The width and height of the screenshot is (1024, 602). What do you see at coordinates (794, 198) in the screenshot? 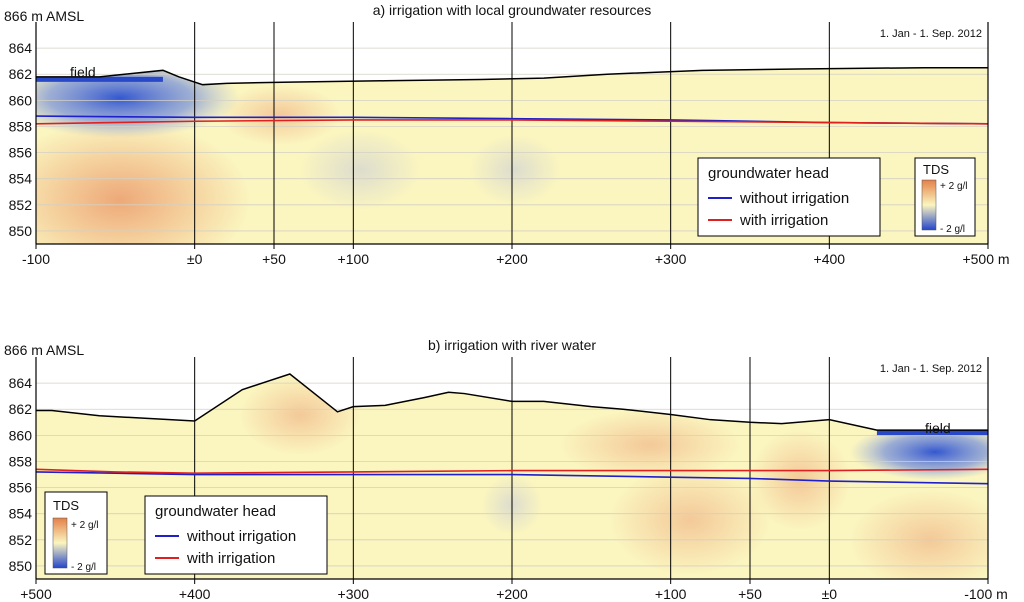
I see `chart-a-legend-without: without irrigation` at bounding box center [794, 198].